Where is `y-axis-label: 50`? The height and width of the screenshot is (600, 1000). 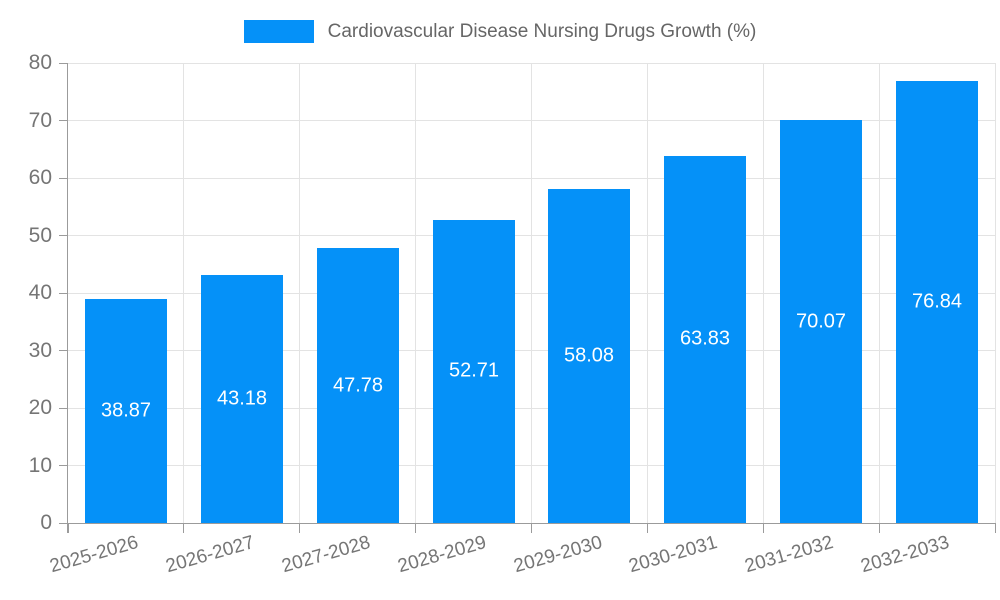
y-axis-label: 50 is located at coordinates (40, 235).